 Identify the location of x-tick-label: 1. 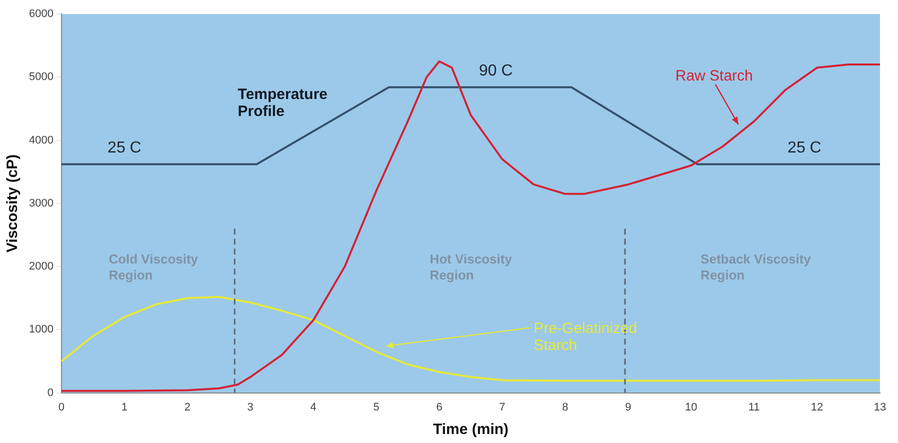
(124, 407).